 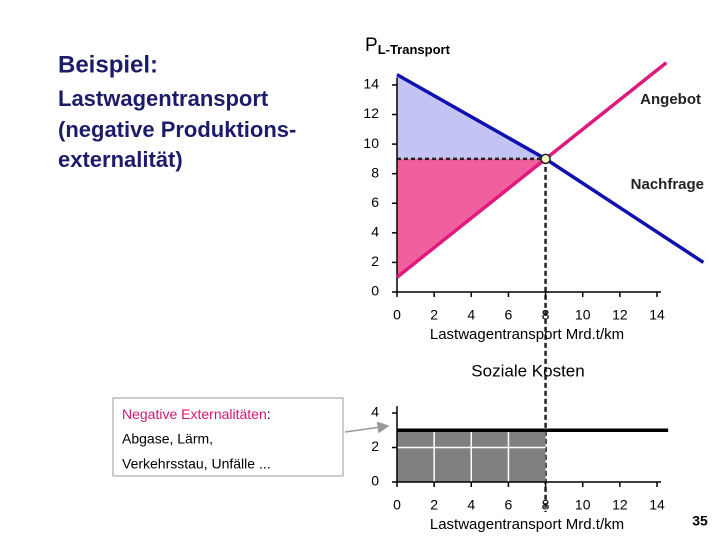 I want to click on note-line: Abgase, Lärm,, so click(x=167, y=439).